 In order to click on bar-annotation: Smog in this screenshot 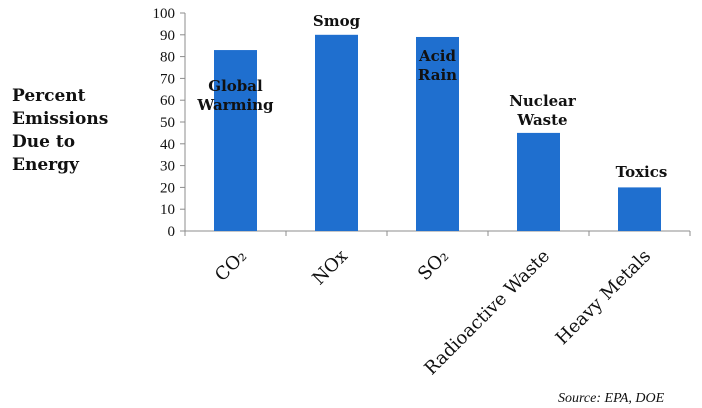, I will do `click(337, 21)`.